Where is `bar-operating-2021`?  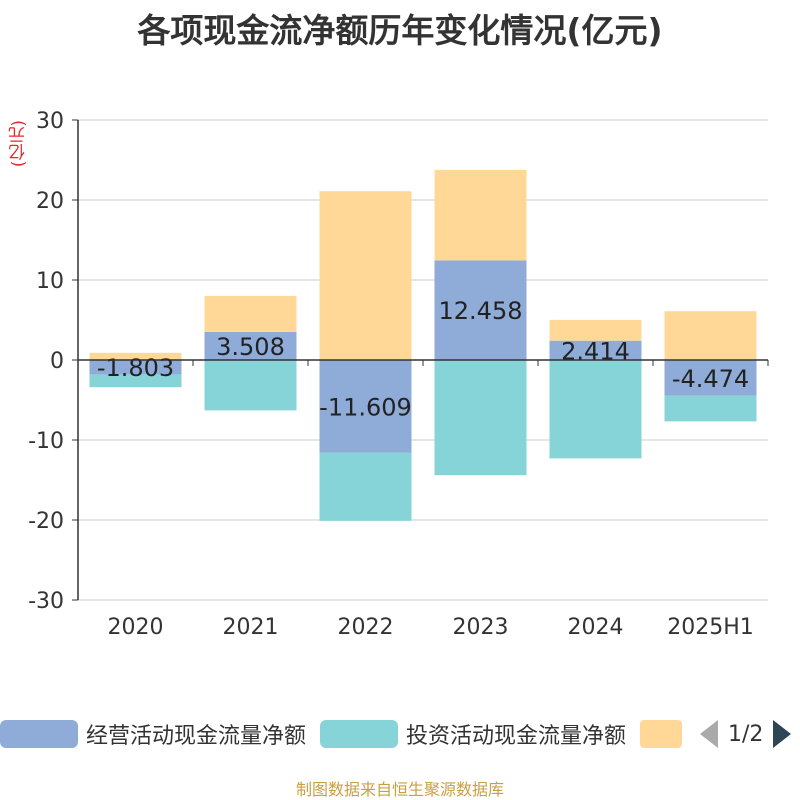
bar-operating-2021 is located at coordinates (250, 345).